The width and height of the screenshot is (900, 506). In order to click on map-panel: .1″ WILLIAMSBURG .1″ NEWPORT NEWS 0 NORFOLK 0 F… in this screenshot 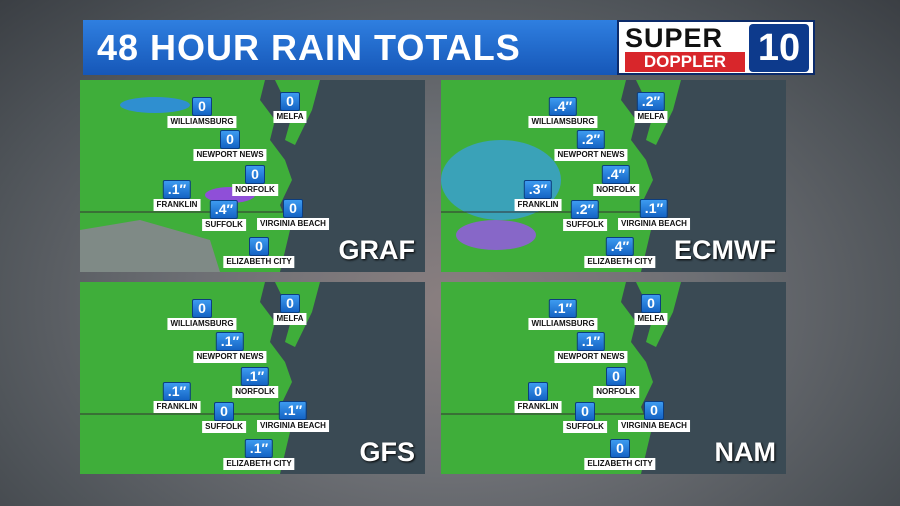, I will do `click(613, 378)`.